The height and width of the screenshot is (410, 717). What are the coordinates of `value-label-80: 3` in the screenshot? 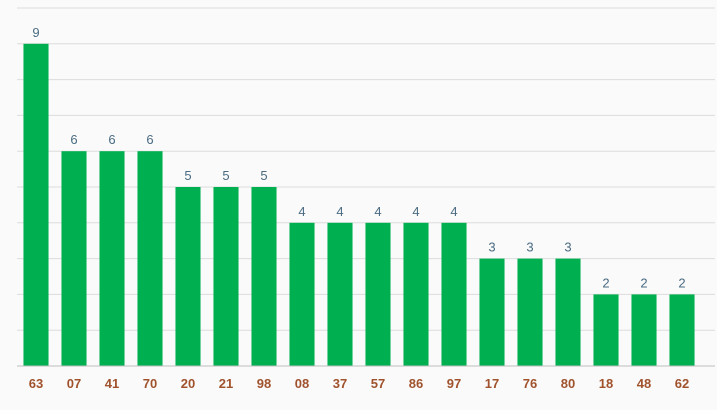 It's located at (567, 247).